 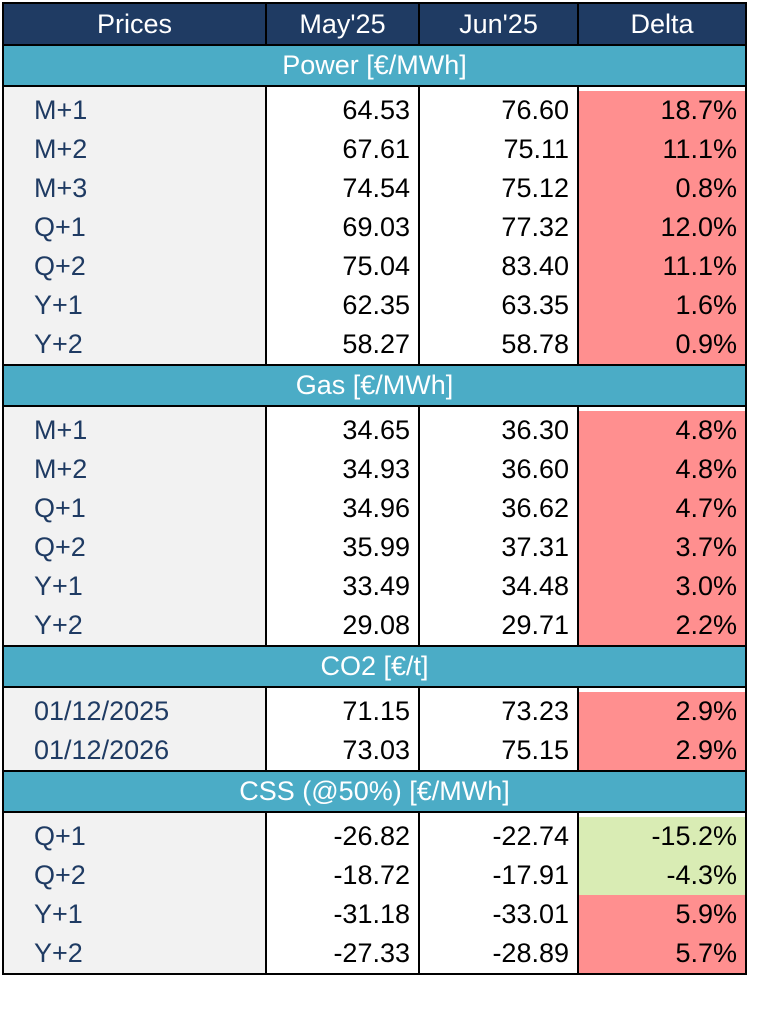 What do you see at coordinates (342, 547) in the screenshot?
I see `may-value: 35.99` at bounding box center [342, 547].